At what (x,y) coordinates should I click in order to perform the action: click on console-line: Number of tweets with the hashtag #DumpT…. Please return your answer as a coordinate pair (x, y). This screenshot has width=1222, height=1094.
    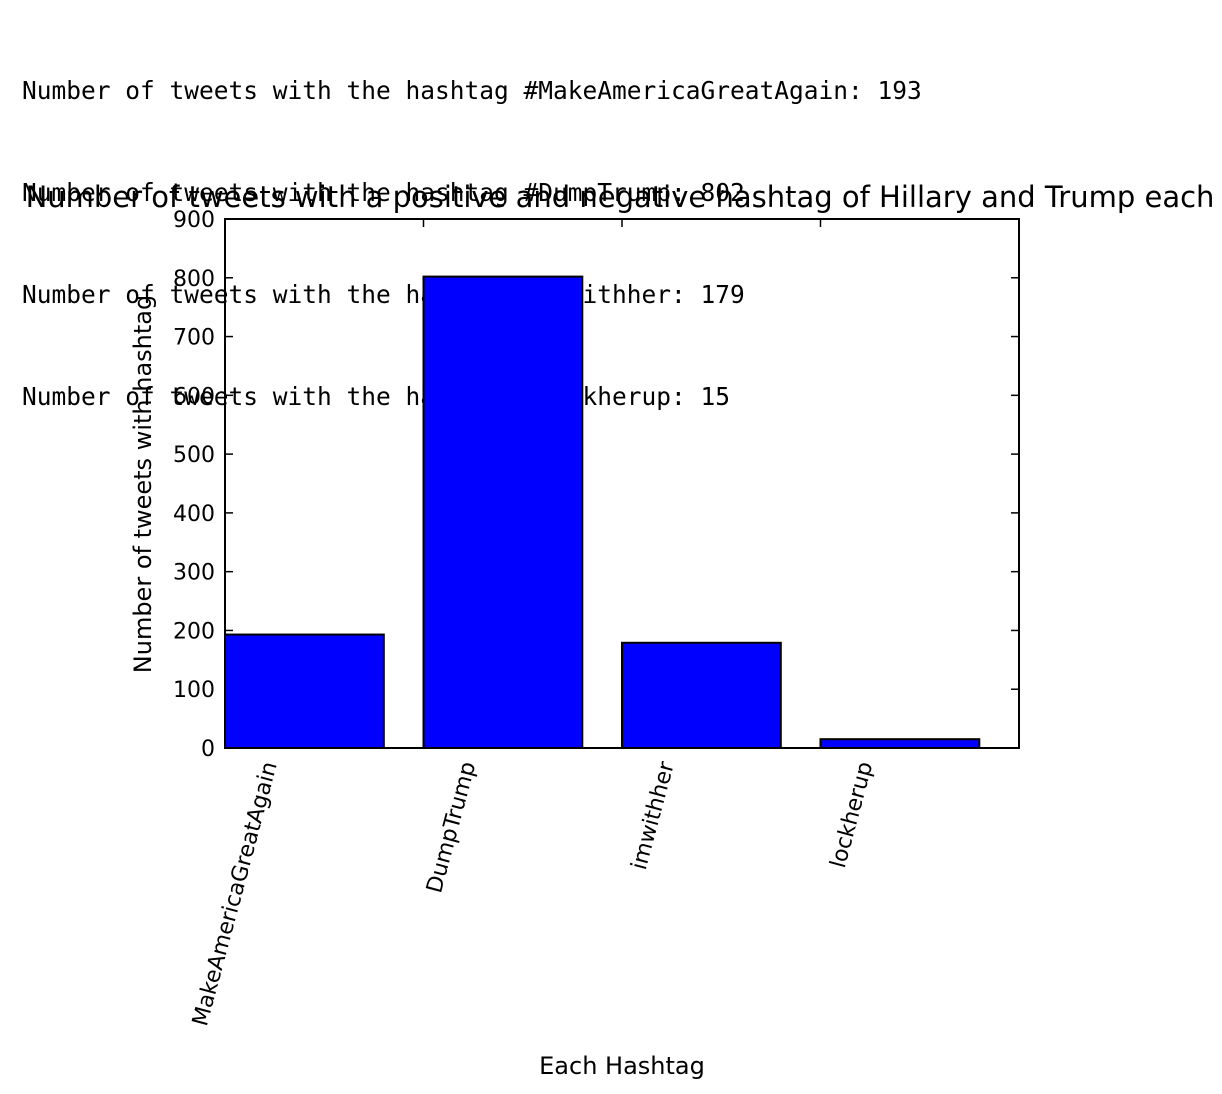
    Looking at the image, I should click on (383, 192).